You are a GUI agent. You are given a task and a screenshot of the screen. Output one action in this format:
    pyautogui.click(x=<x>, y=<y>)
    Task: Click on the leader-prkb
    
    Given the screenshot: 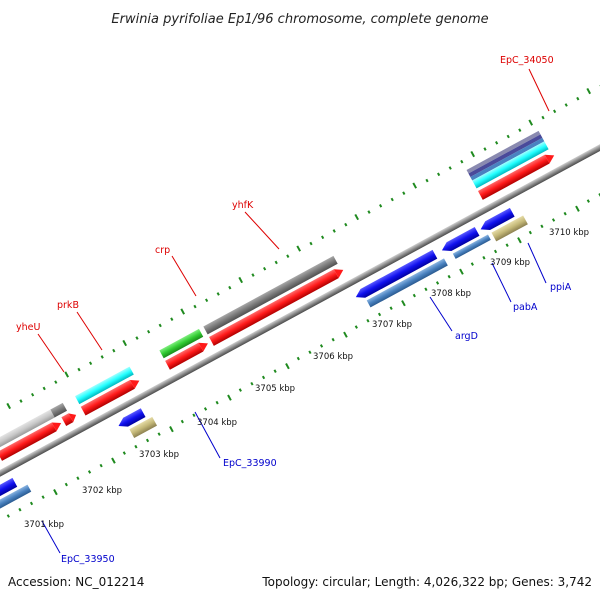 What is the action you would take?
    pyautogui.click(x=89, y=331)
    